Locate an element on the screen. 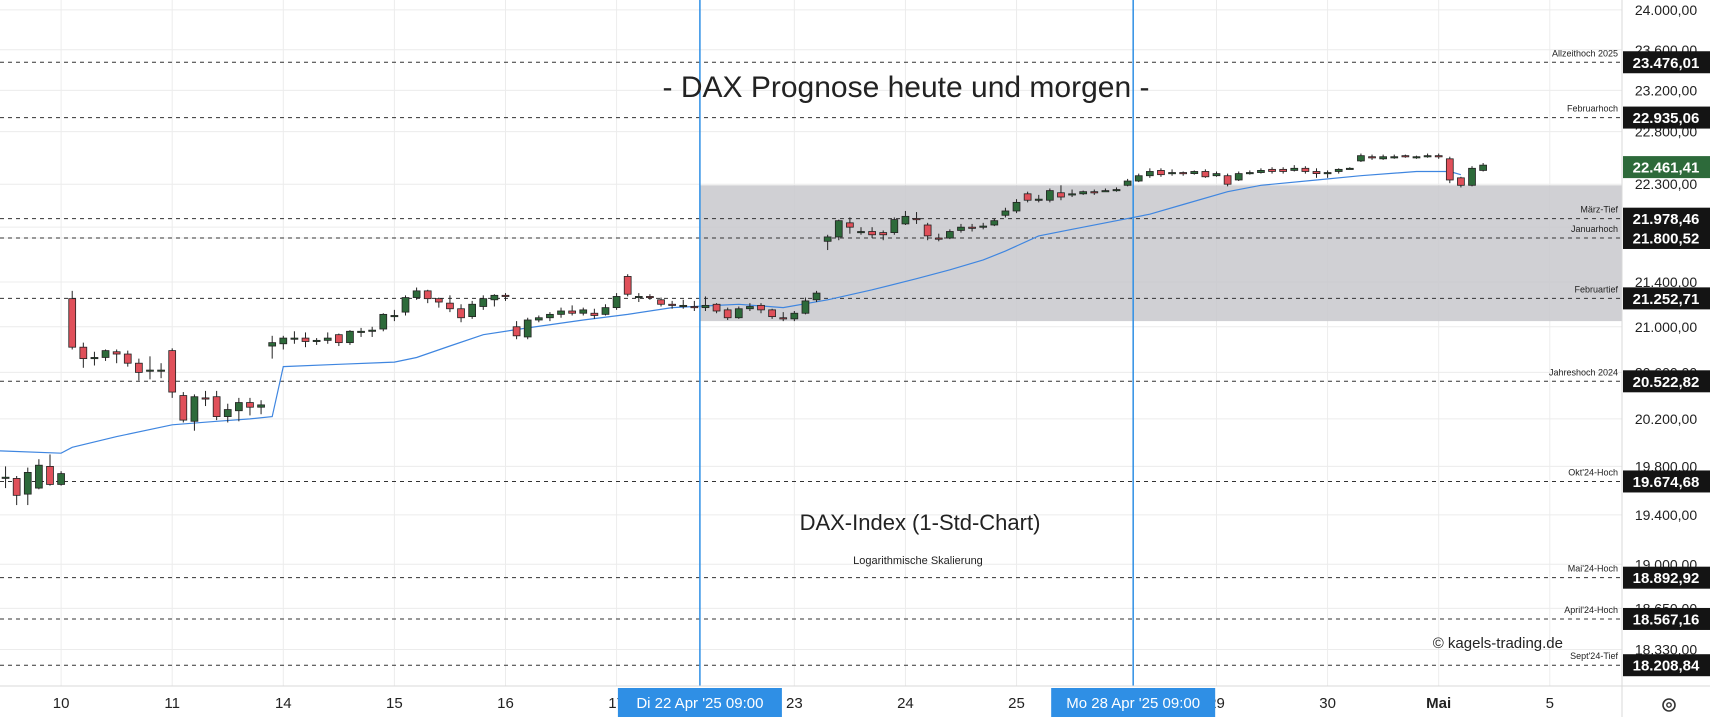  copyright-text: © kagels-trading.de is located at coordinates (1498, 643).